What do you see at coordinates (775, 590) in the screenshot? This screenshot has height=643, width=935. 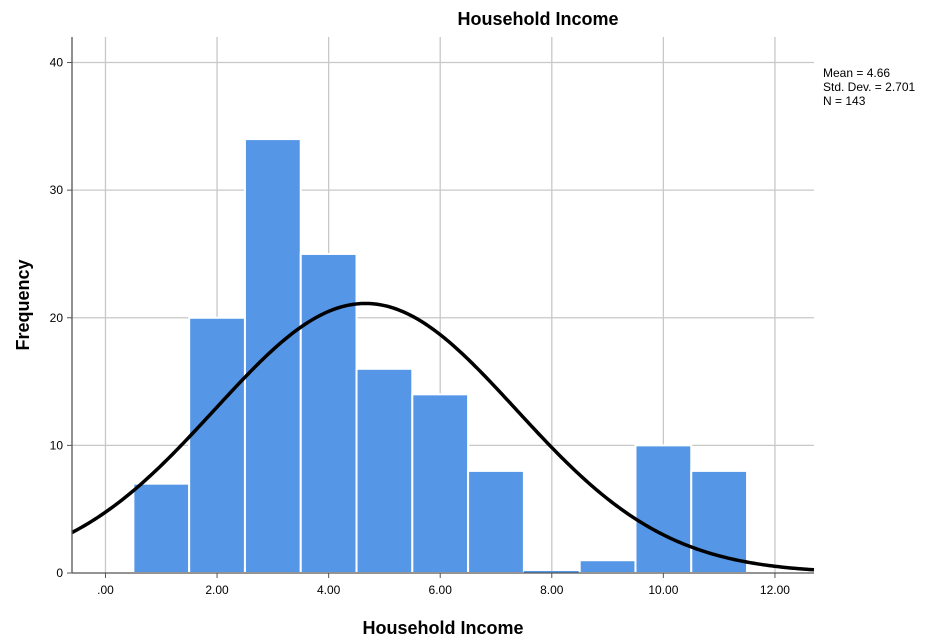 I see `x-tick-label-6: 12.00` at bounding box center [775, 590].